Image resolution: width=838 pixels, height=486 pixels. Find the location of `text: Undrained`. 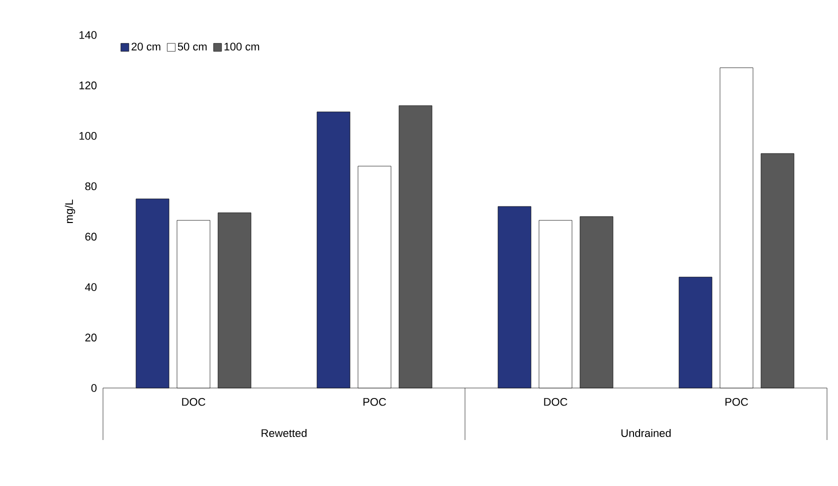

text: Undrained is located at coordinates (646, 433).